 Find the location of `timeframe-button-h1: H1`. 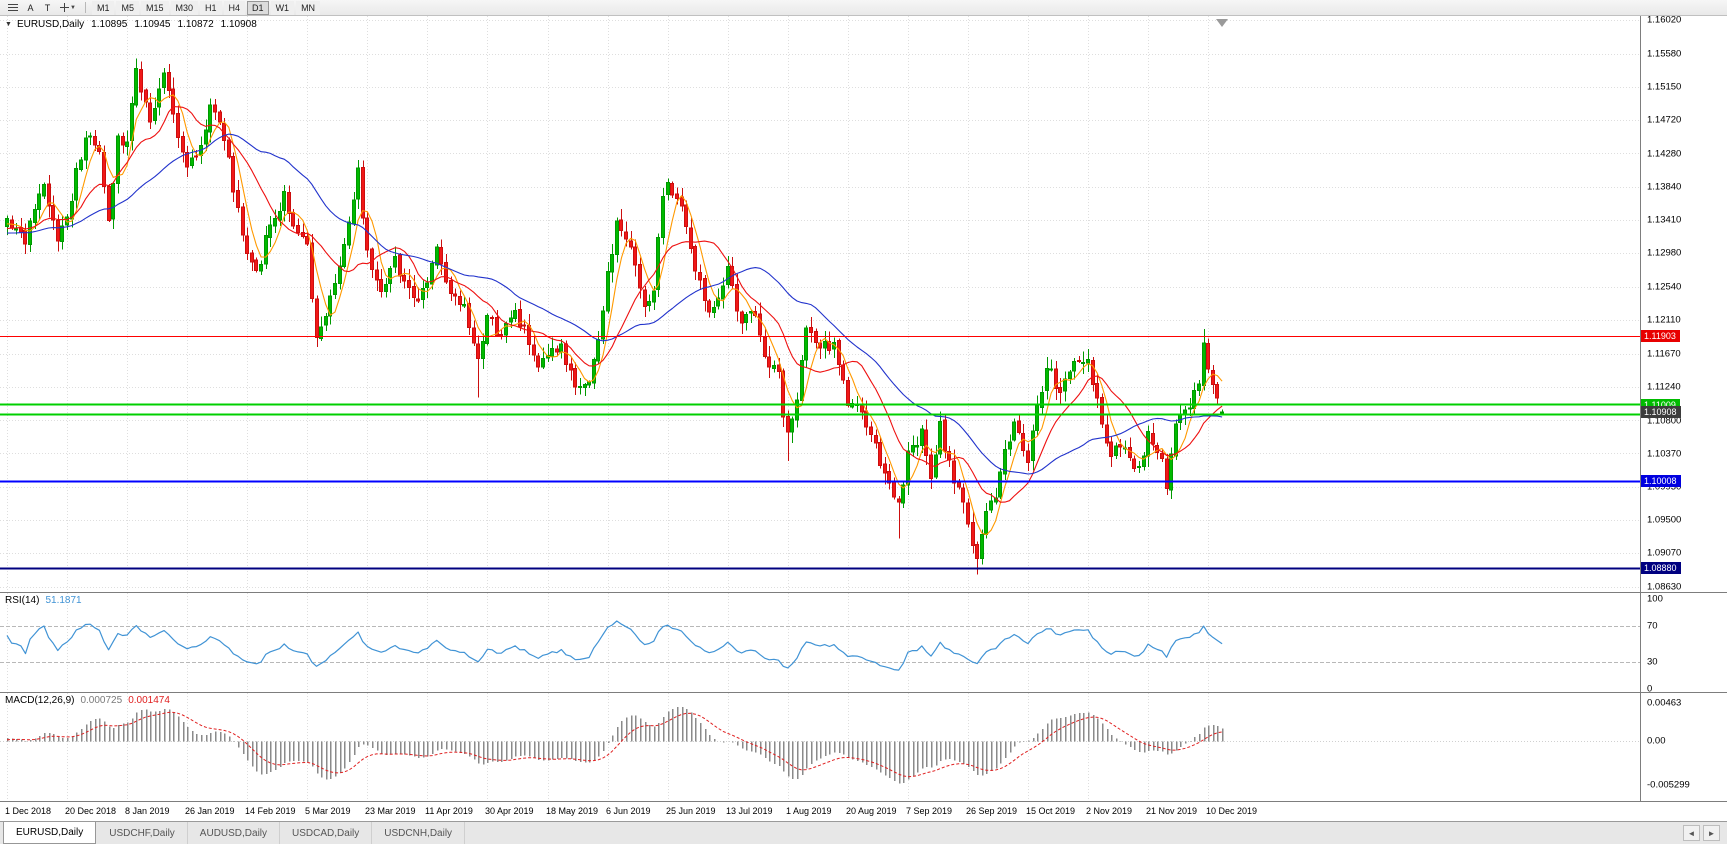

timeframe-button-h1: H1 is located at coordinates (211, 7).